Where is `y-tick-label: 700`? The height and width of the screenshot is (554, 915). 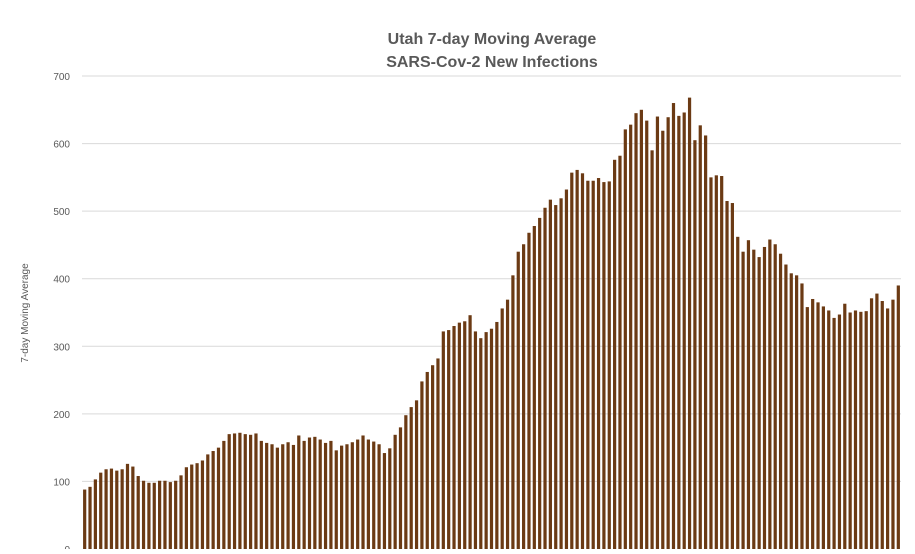 y-tick-label: 700 is located at coordinates (61, 77).